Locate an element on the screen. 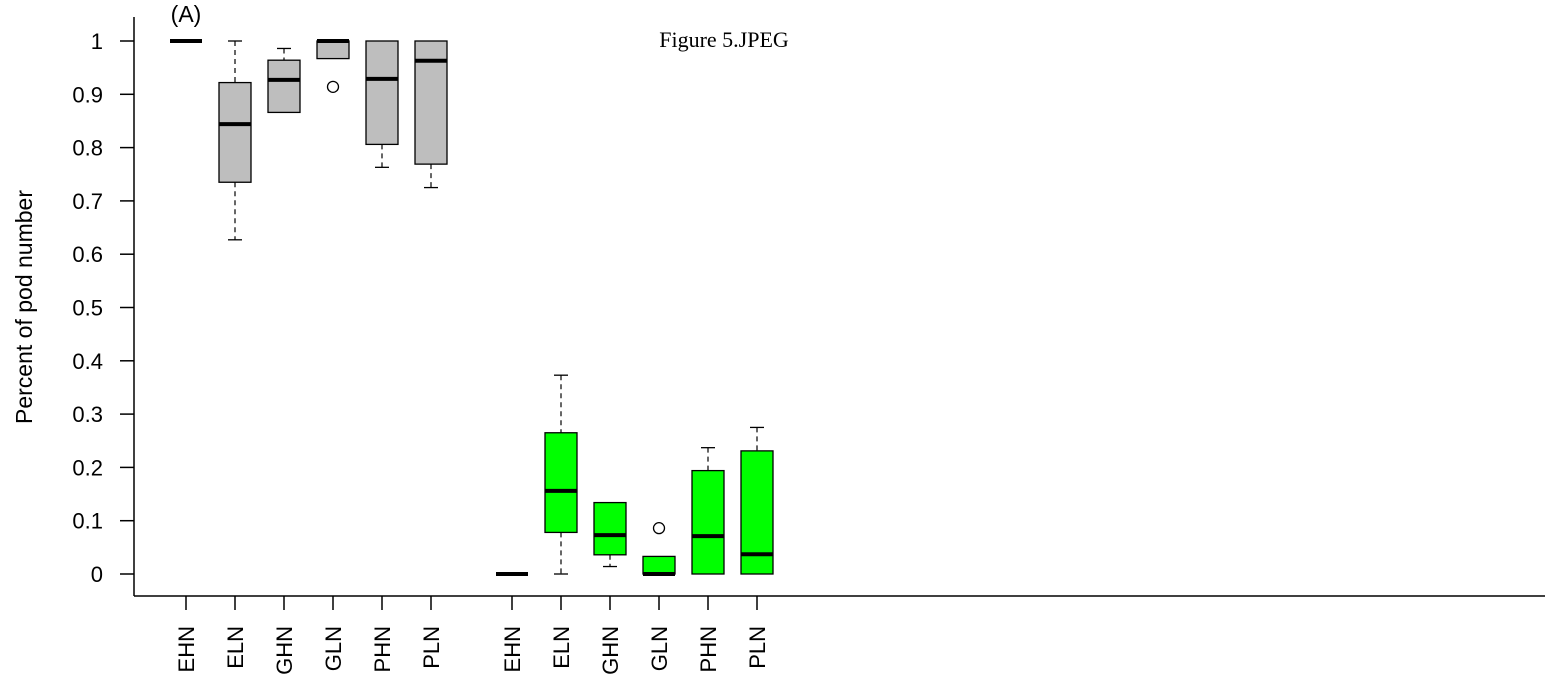  panel-label: (A) is located at coordinates (186, 14).